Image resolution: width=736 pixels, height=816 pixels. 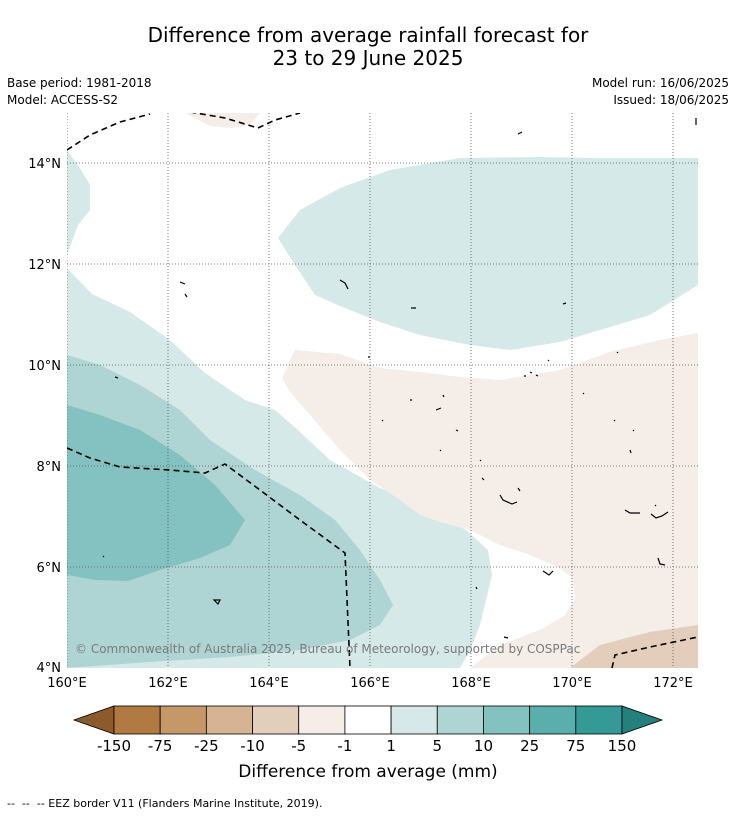 What do you see at coordinates (44, 265) in the screenshot?
I see `lat-tick-12: 12°N` at bounding box center [44, 265].